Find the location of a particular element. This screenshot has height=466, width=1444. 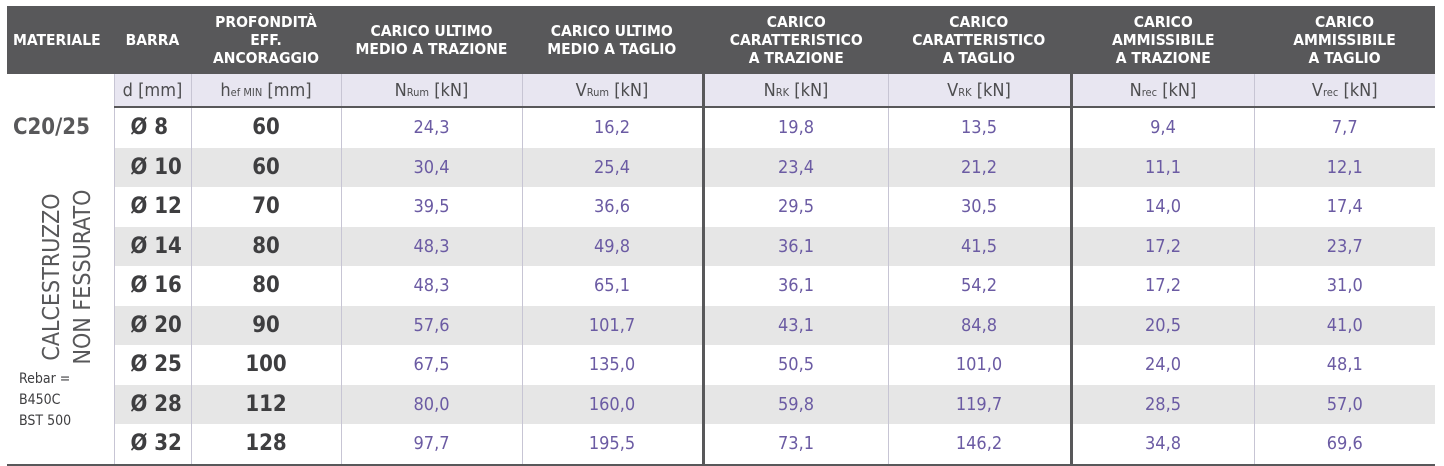

table-row: Ø 10 60 30,4 25,4 23,4 21,2 11,1 12,1 is located at coordinates (721, 167).